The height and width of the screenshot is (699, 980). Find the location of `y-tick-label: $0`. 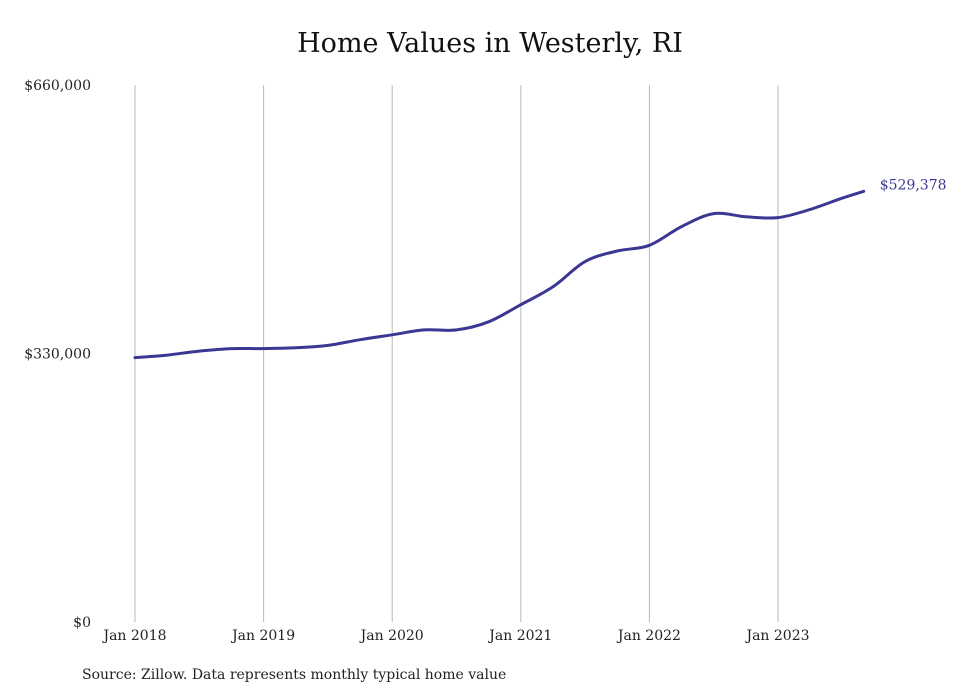

y-tick-label: $0 is located at coordinates (82, 623).